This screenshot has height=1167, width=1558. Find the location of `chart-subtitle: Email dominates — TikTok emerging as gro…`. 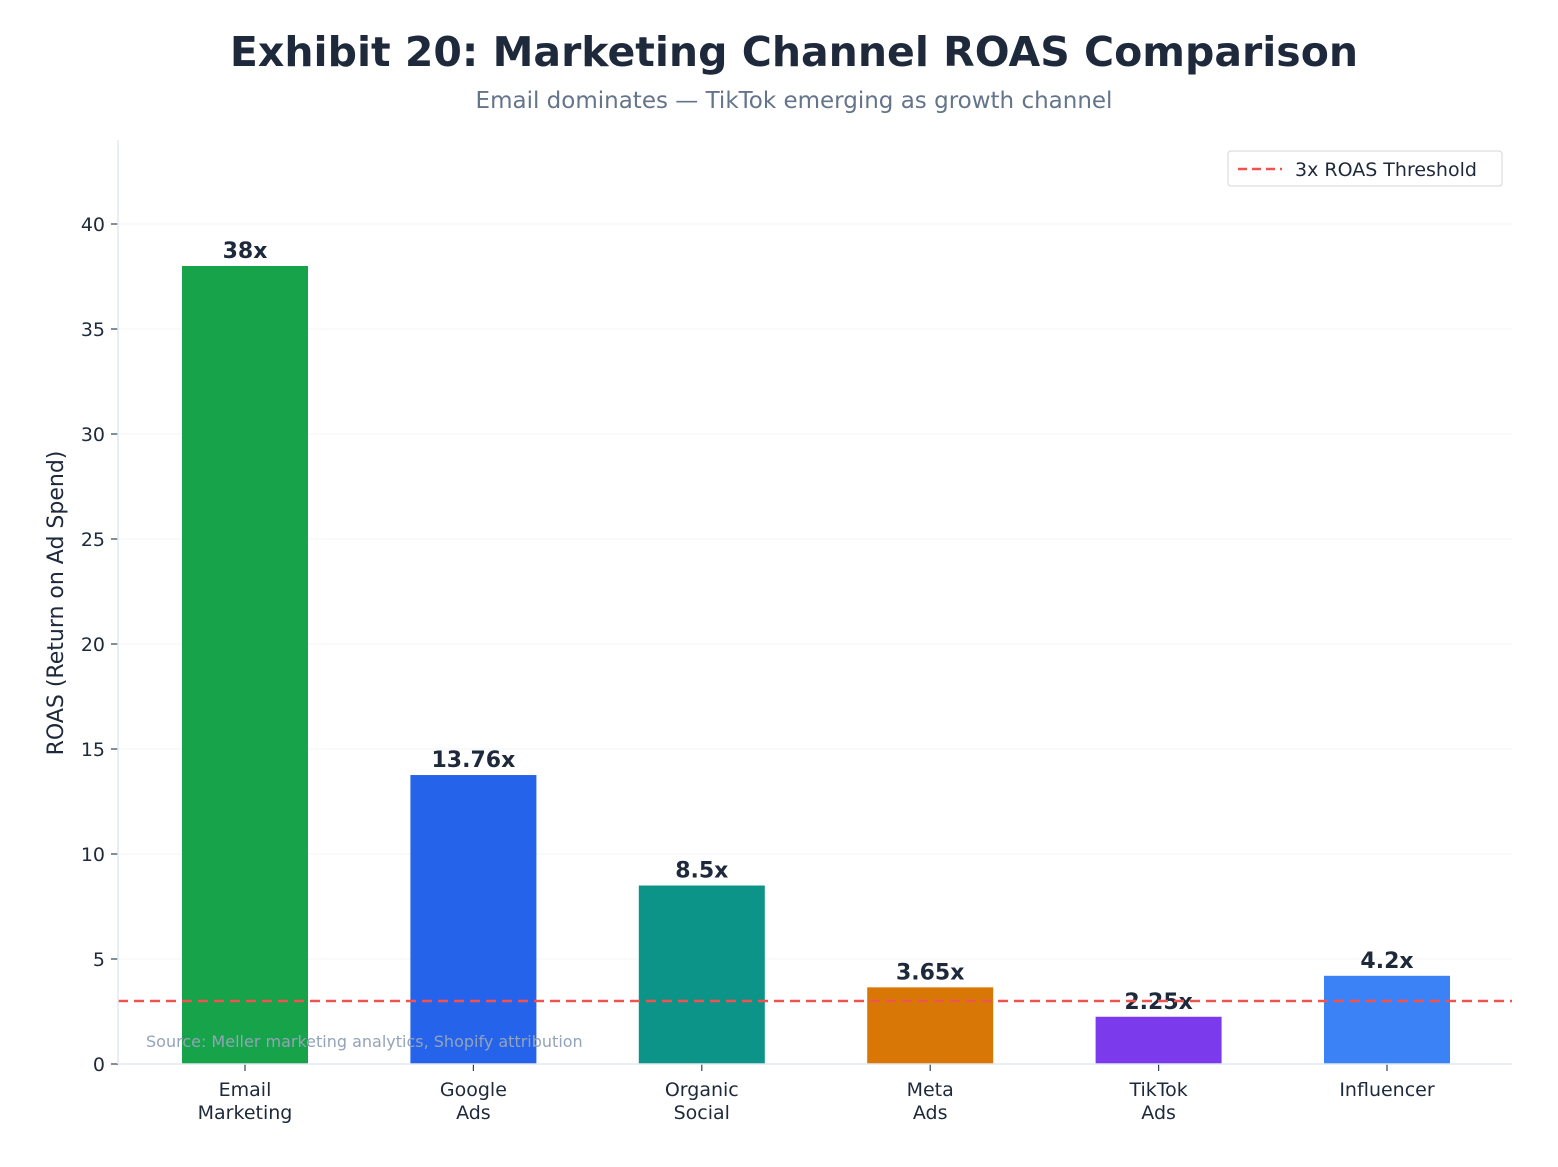

chart-subtitle: Email dominates — TikTok emerging as gro… is located at coordinates (794, 101).